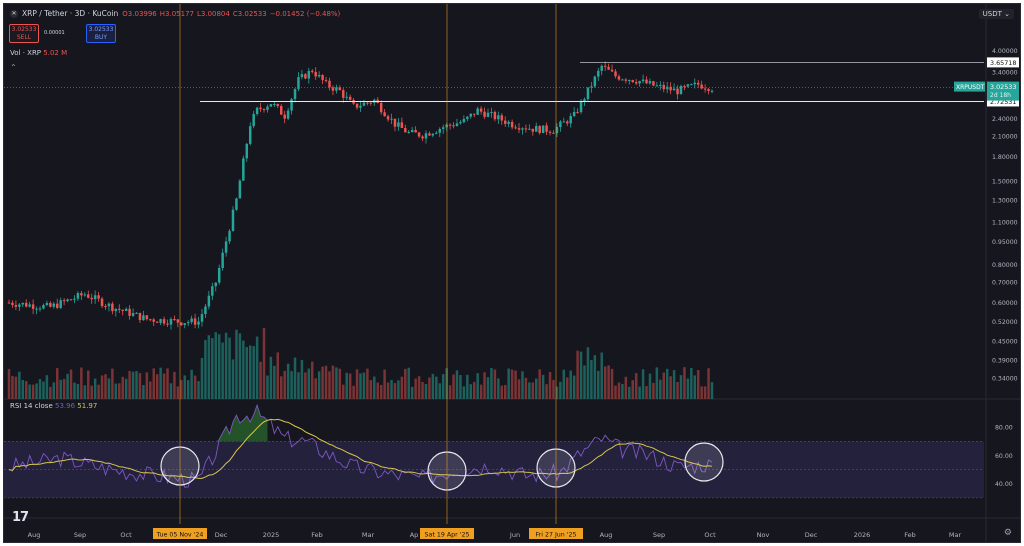 The width and height of the screenshot is (1024, 546). I want to click on volume-legend: Vol · XRP 5.02 M, so click(38, 53).